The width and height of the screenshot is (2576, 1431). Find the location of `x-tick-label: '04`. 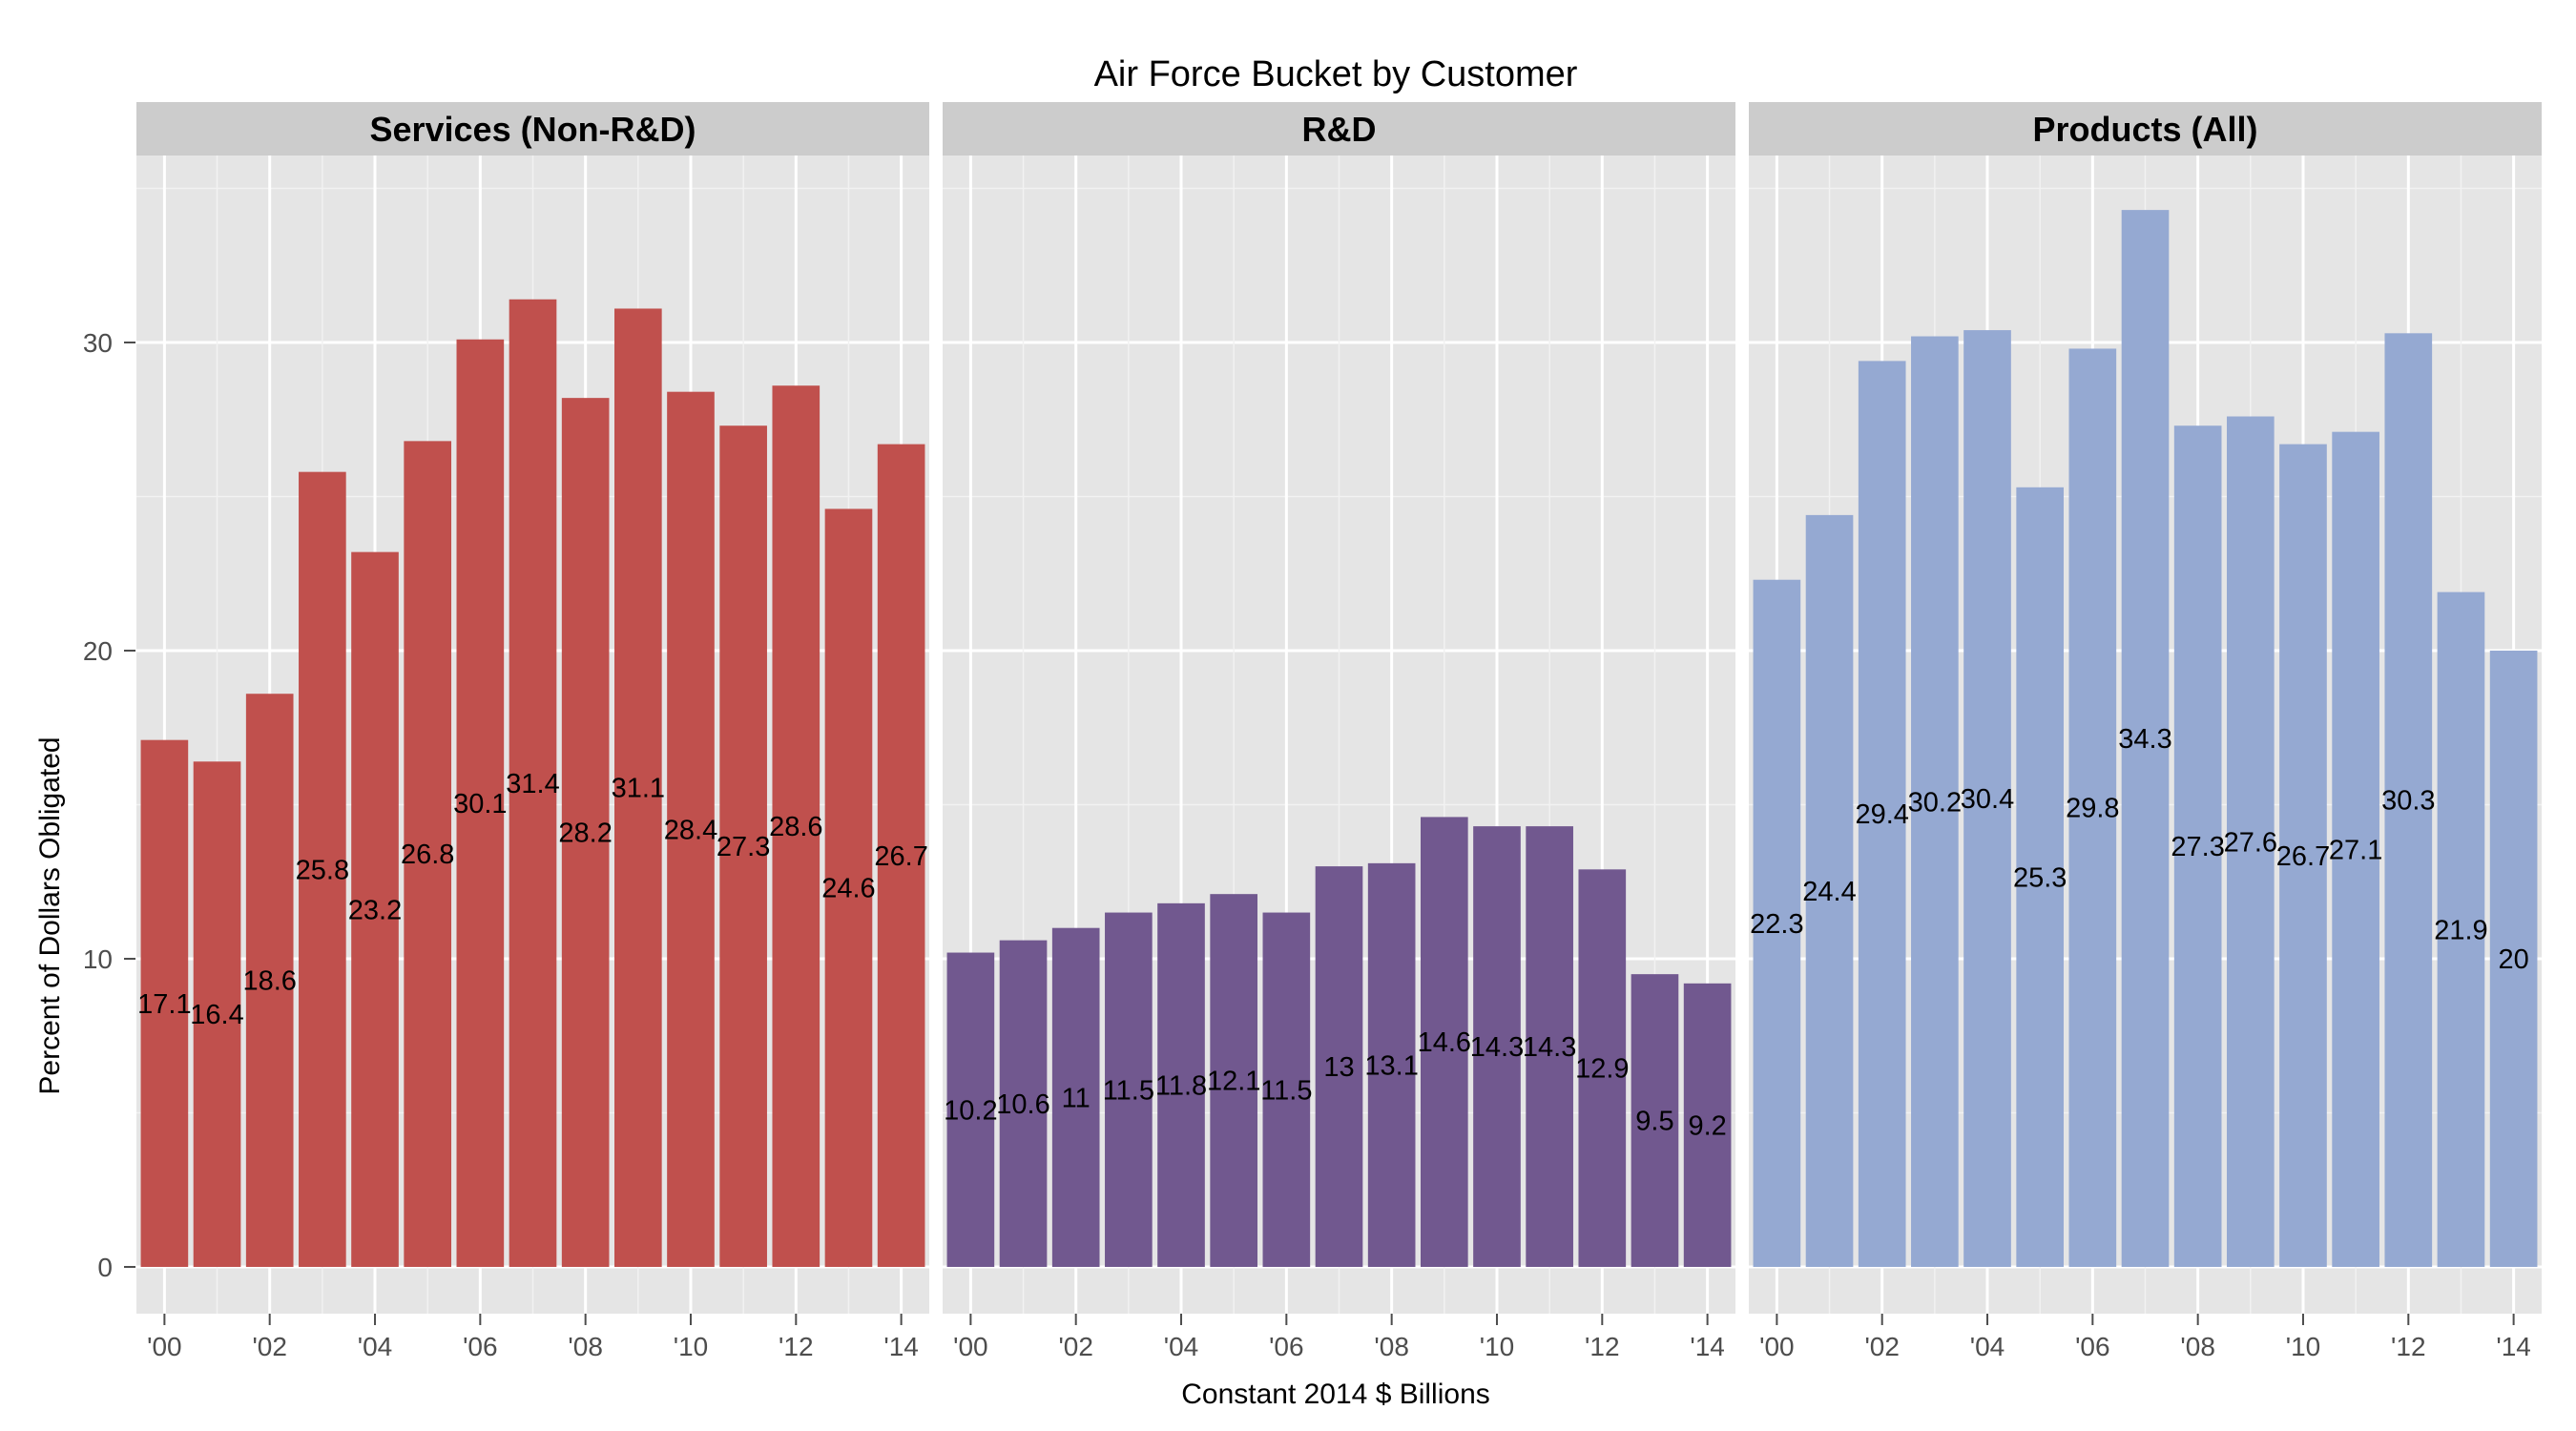

x-tick-label: '04 is located at coordinates (1987, 1346).